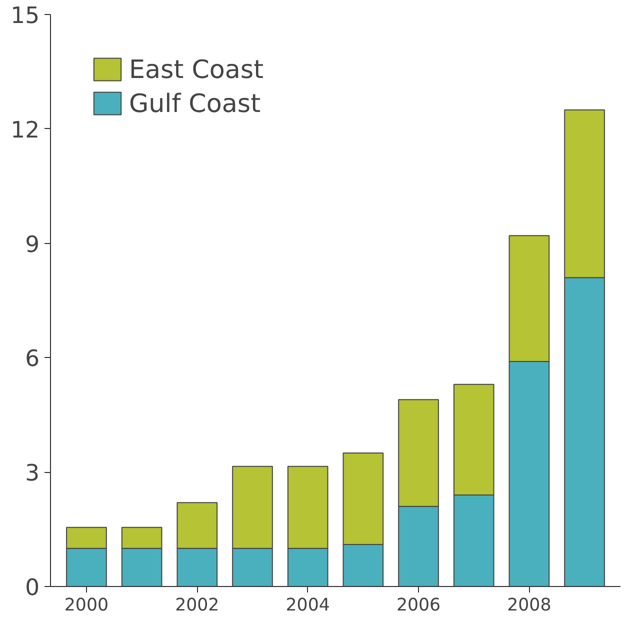 The height and width of the screenshot is (622, 628). I want to click on y-tick-label: 0, so click(32, 588).